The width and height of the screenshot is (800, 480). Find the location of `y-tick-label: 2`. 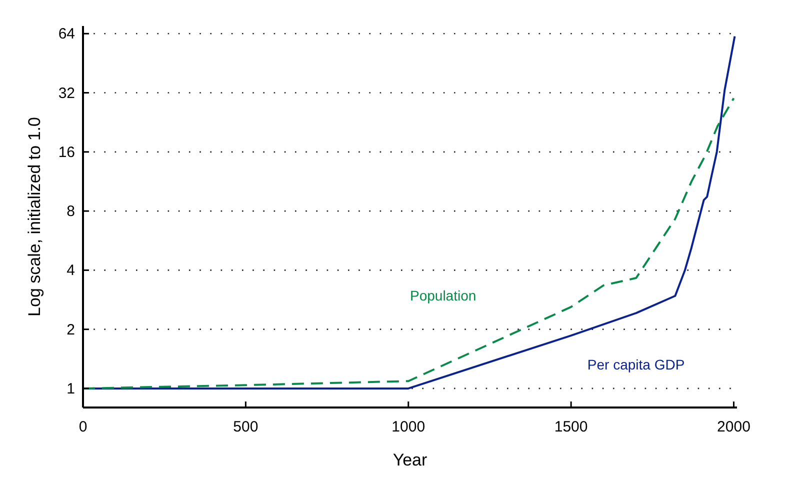

y-tick-label: 2 is located at coordinates (70, 329).